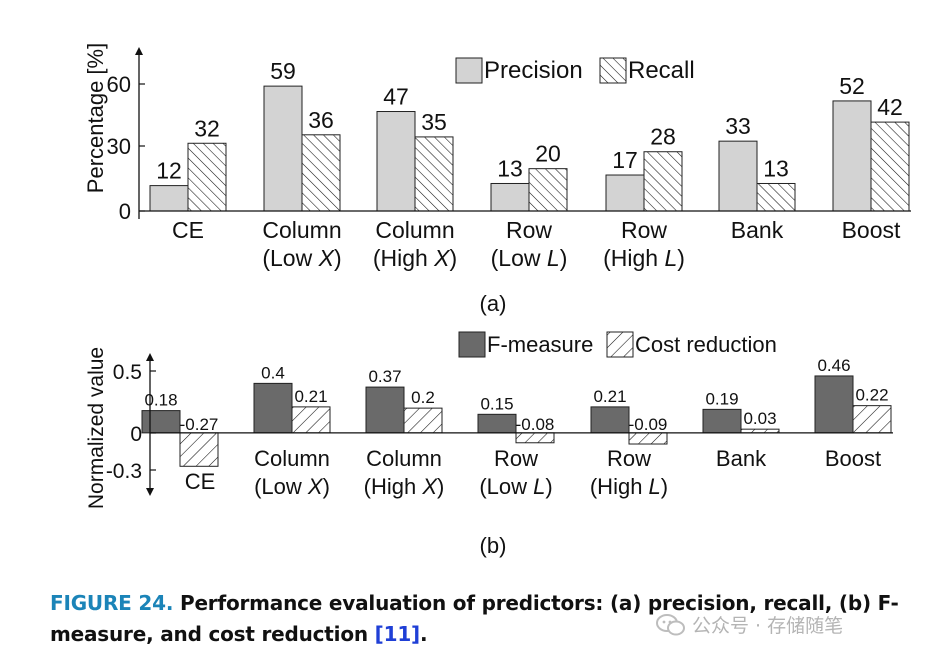  What do you see at coordinates (150, 492) in the screenshot?
I see `y-axis-arrow-down` at bounding box center [150, 492].